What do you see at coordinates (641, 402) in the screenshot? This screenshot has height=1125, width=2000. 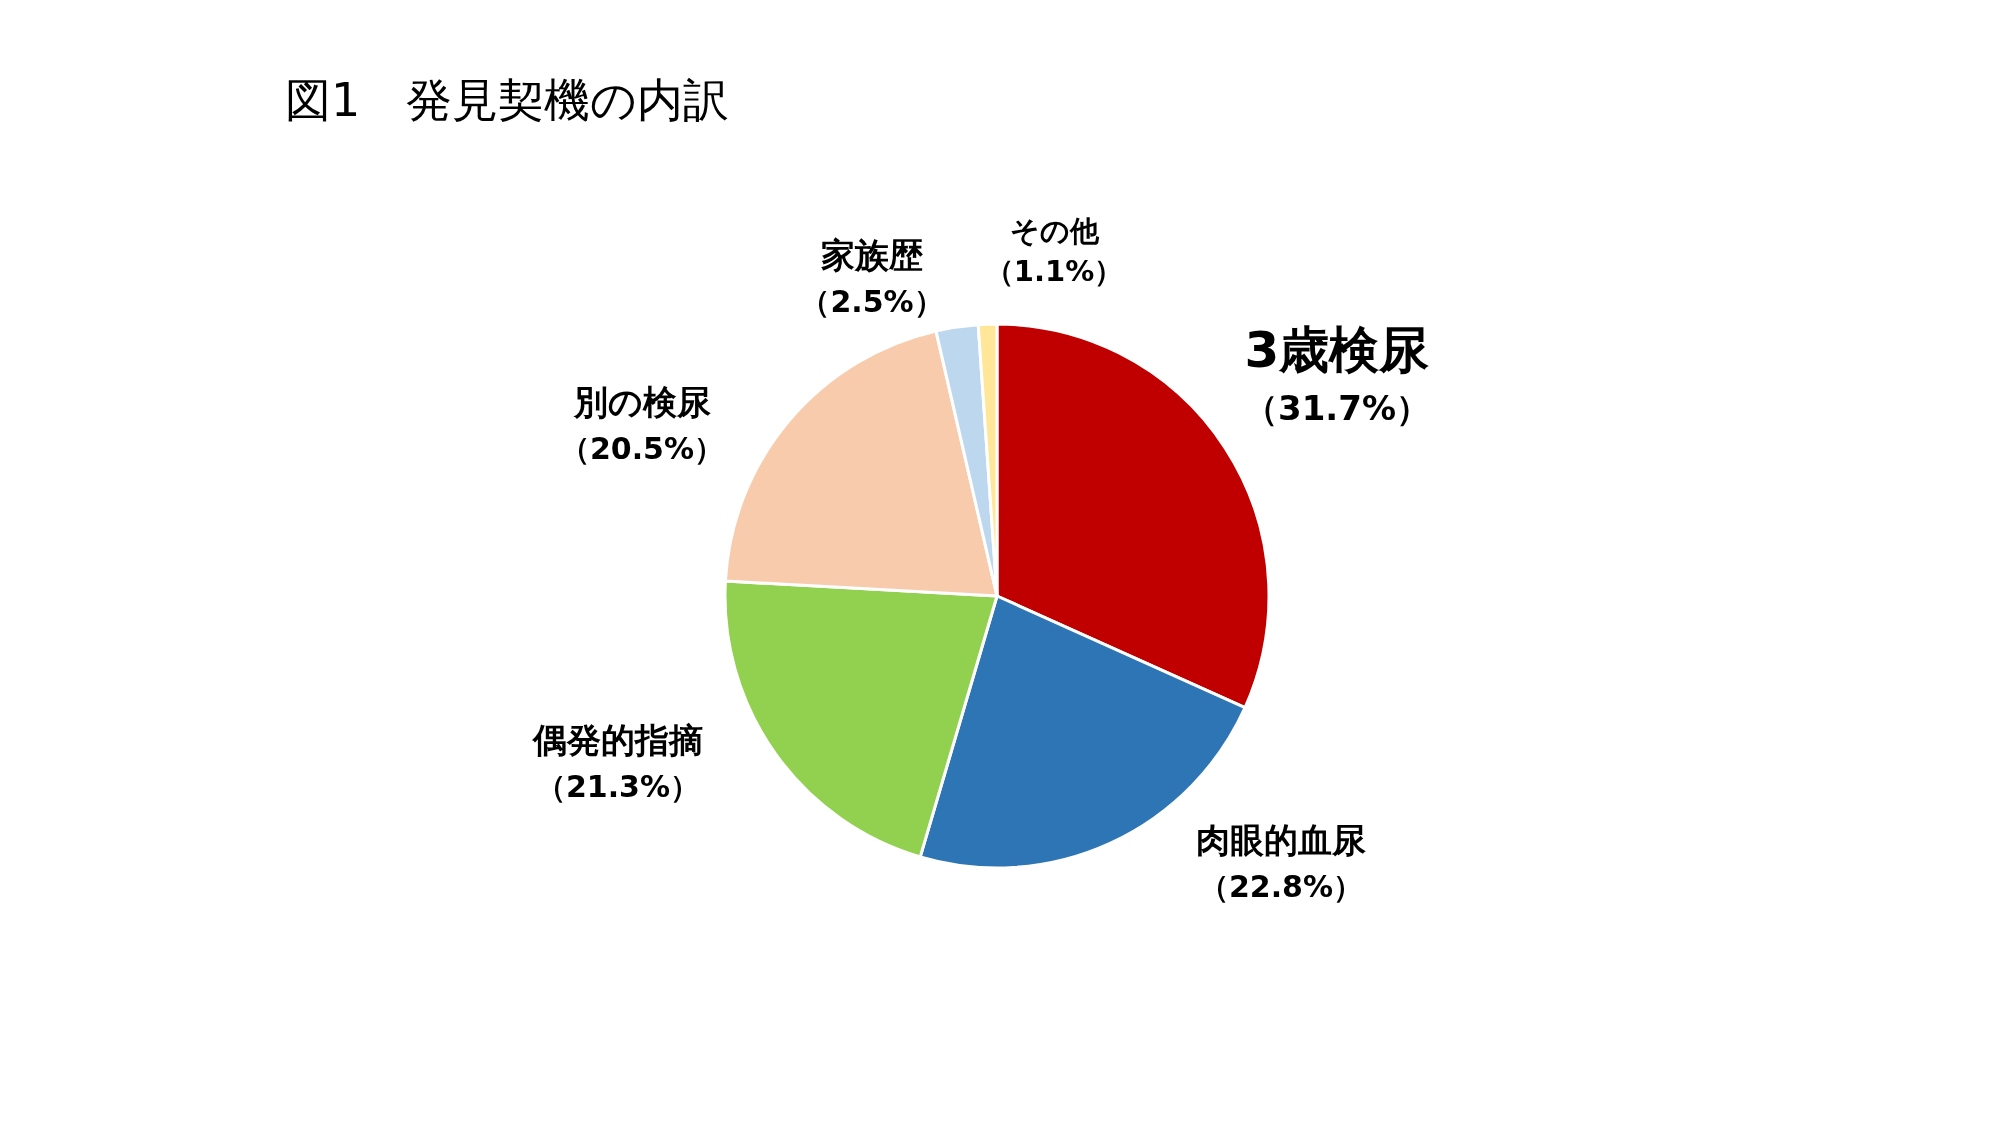 I see `slice-label: 別の検尿` at bounding box center [641, 402].